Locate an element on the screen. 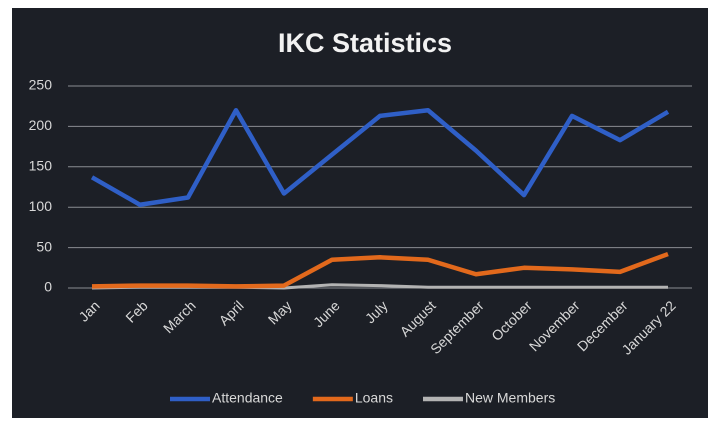 This screenshot has width=716, height=425. legend-label: New Members is located at coordinates (510, 398).